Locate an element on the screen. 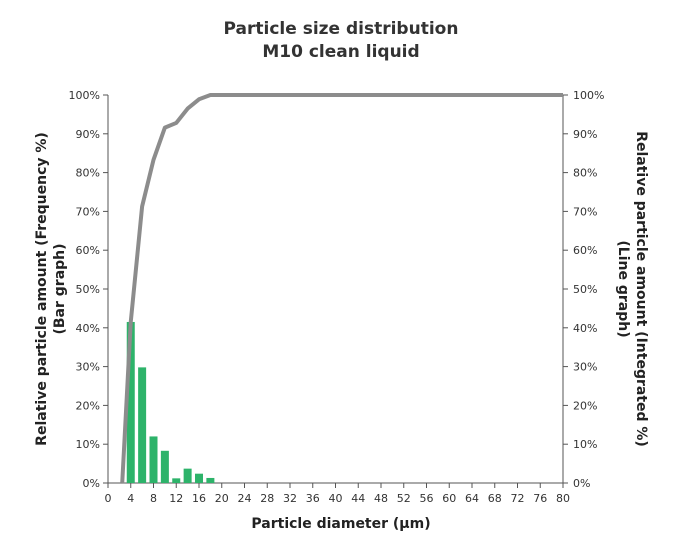 This screenshot has width=681, height=551. left-y-axis: 0% 10% 20% 30% 40% 50% 60% 70% 80% 90% 100% is located at coordinates (89, 289).